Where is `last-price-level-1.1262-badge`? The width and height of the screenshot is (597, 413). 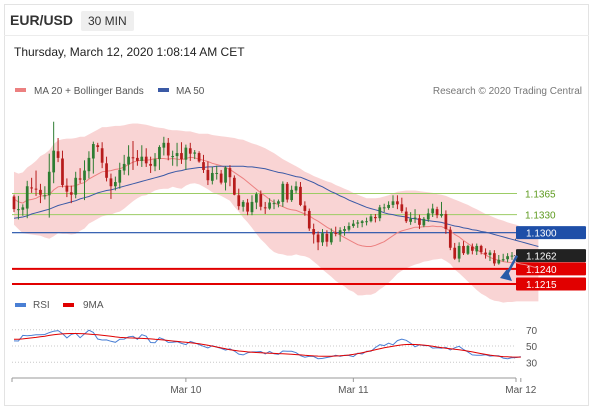 last-price-level-1.1262-badge is located at coordinates (551, 256).